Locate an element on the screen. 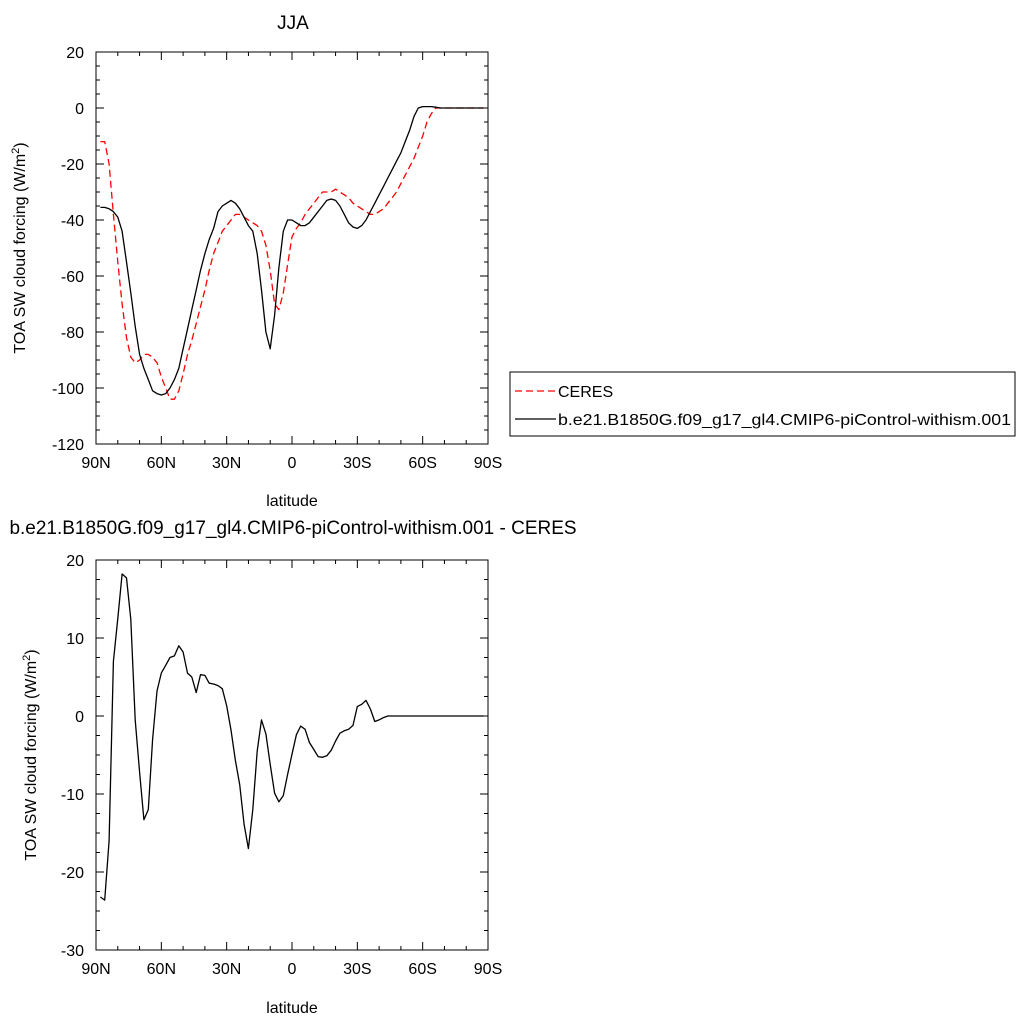  panel2-y-axis-label-main: TOA SW cloud forcing (W/m is located at coordinates (31, 761).